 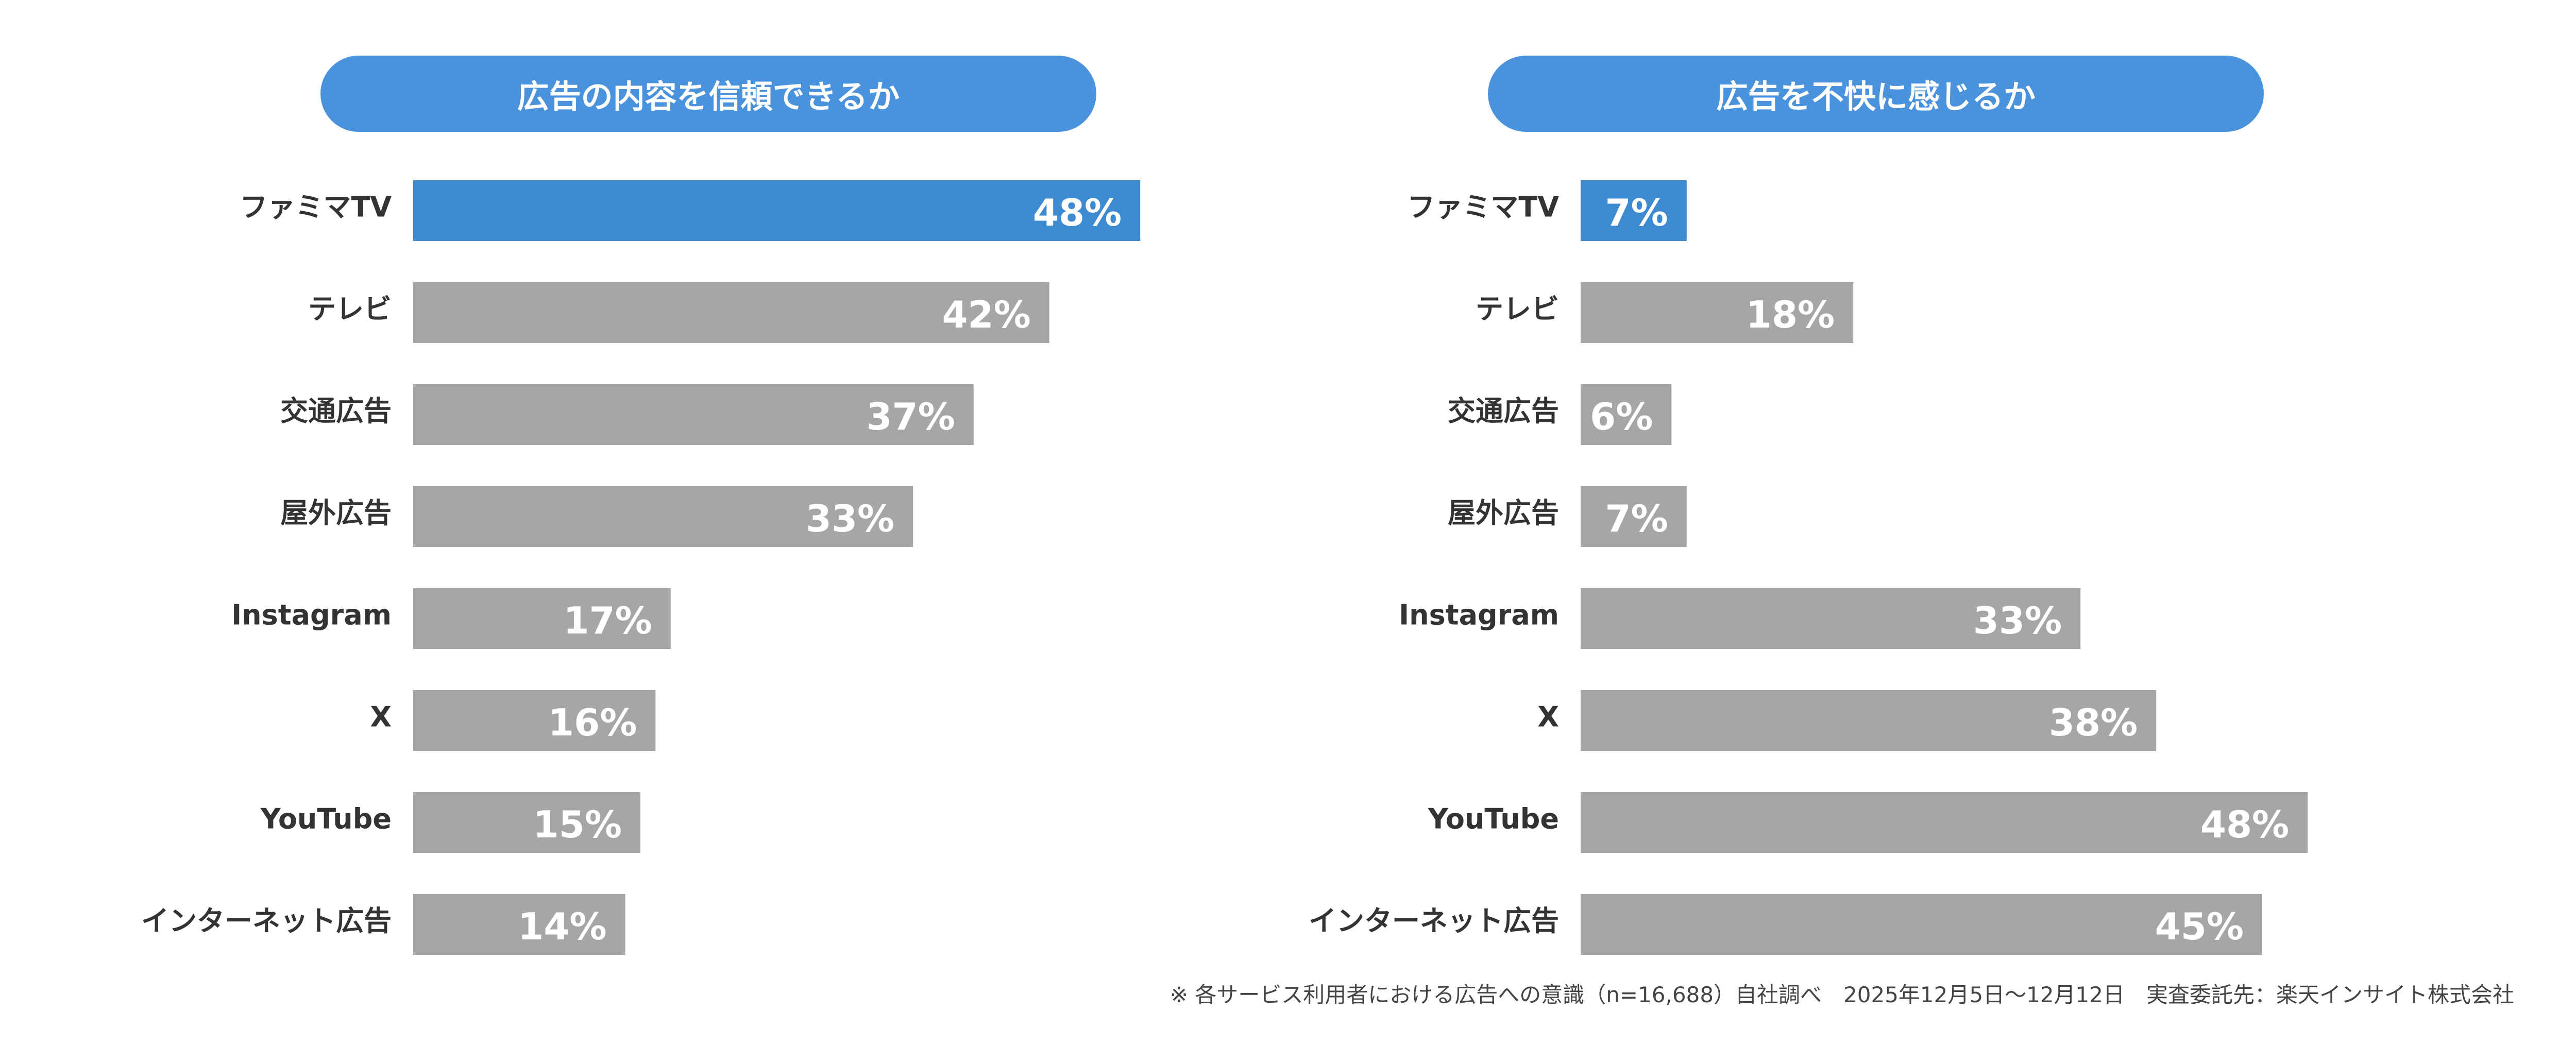 What do you see at coordinates (910, 416) in the screenshot?
I see `value-label: 37%` at bounding box center [910, 416].